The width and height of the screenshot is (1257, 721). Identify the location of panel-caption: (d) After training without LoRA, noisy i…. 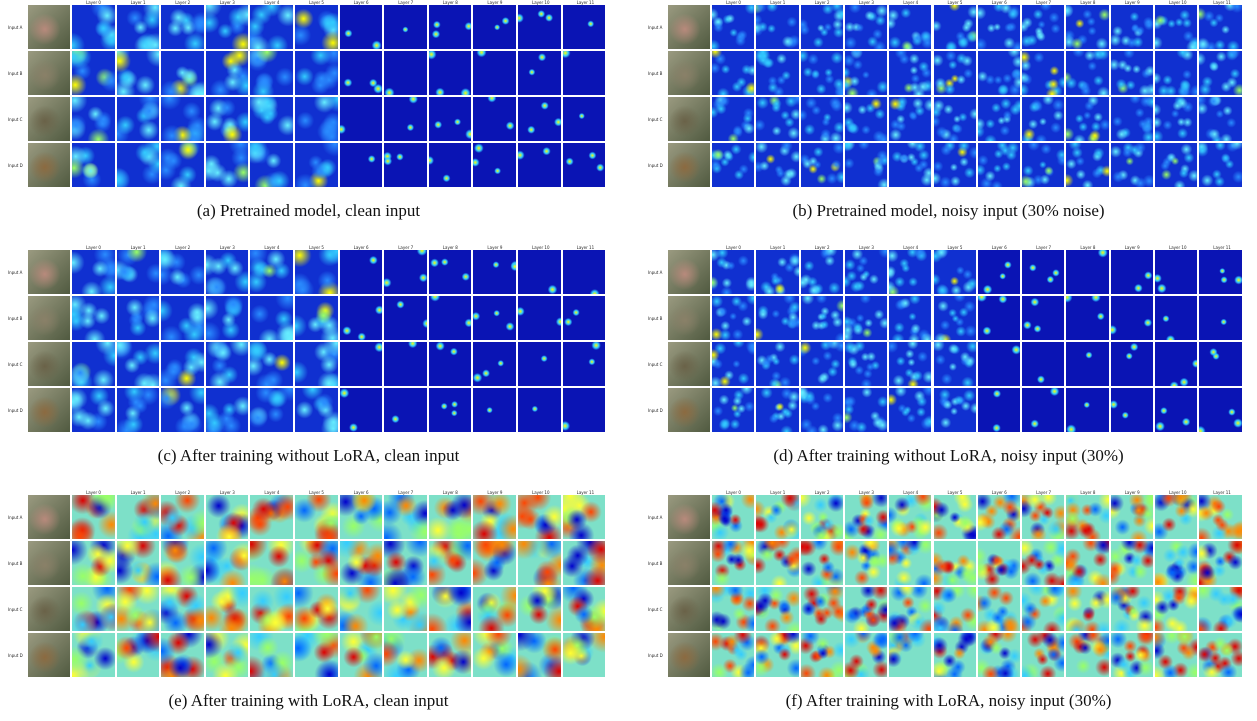
(948, 455).